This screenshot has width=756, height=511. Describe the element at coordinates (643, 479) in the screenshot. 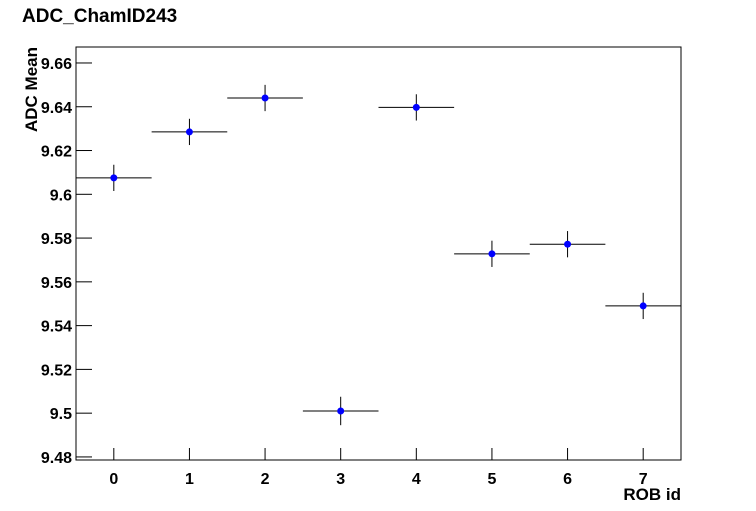

I see `x-tick-label: 7` at that location.